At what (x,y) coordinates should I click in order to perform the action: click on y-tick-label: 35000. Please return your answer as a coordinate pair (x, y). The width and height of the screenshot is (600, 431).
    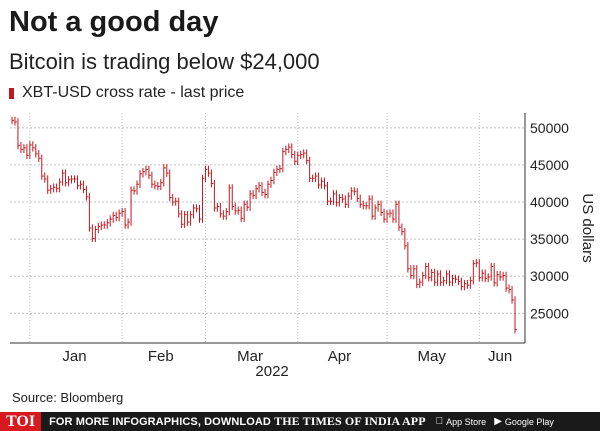
    Looking at the image, I should click on (549, 239).